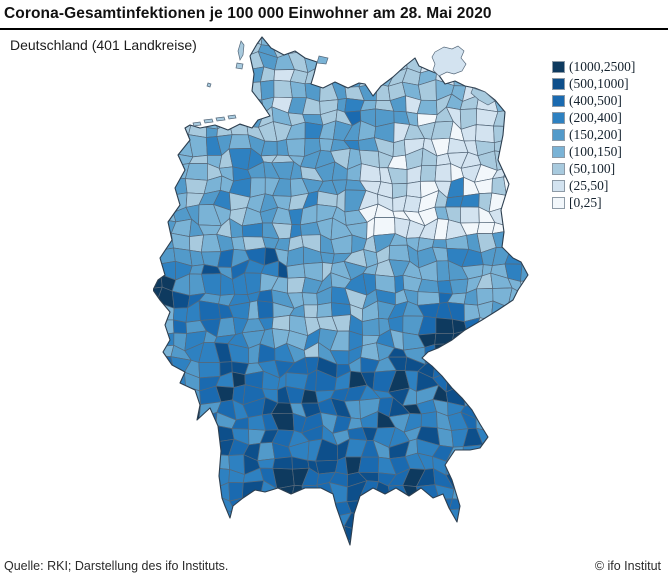 This screenshot has width=668, height=578. What do you see at coordinates (589, 185) in the screenshot?
I see `legend-label: (25,50]` at bounding box center [589, 185].